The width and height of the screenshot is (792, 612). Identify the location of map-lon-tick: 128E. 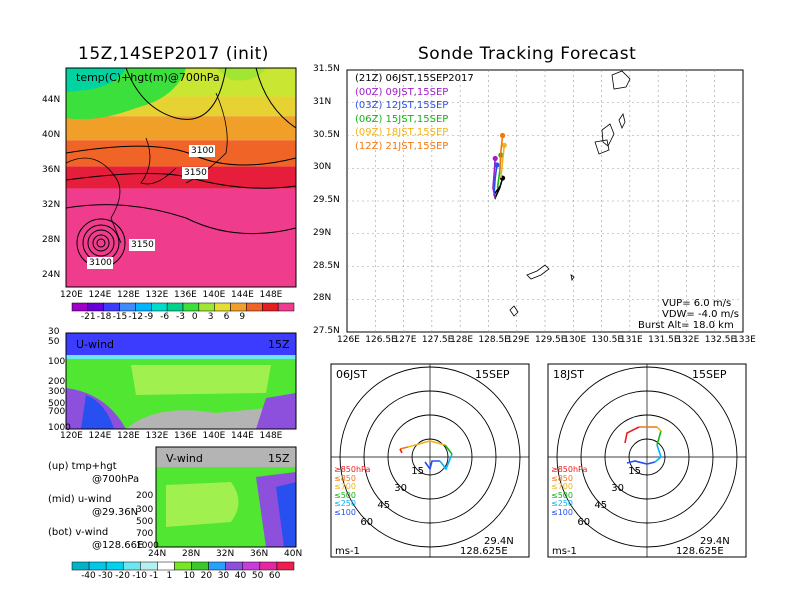
(128, 295).